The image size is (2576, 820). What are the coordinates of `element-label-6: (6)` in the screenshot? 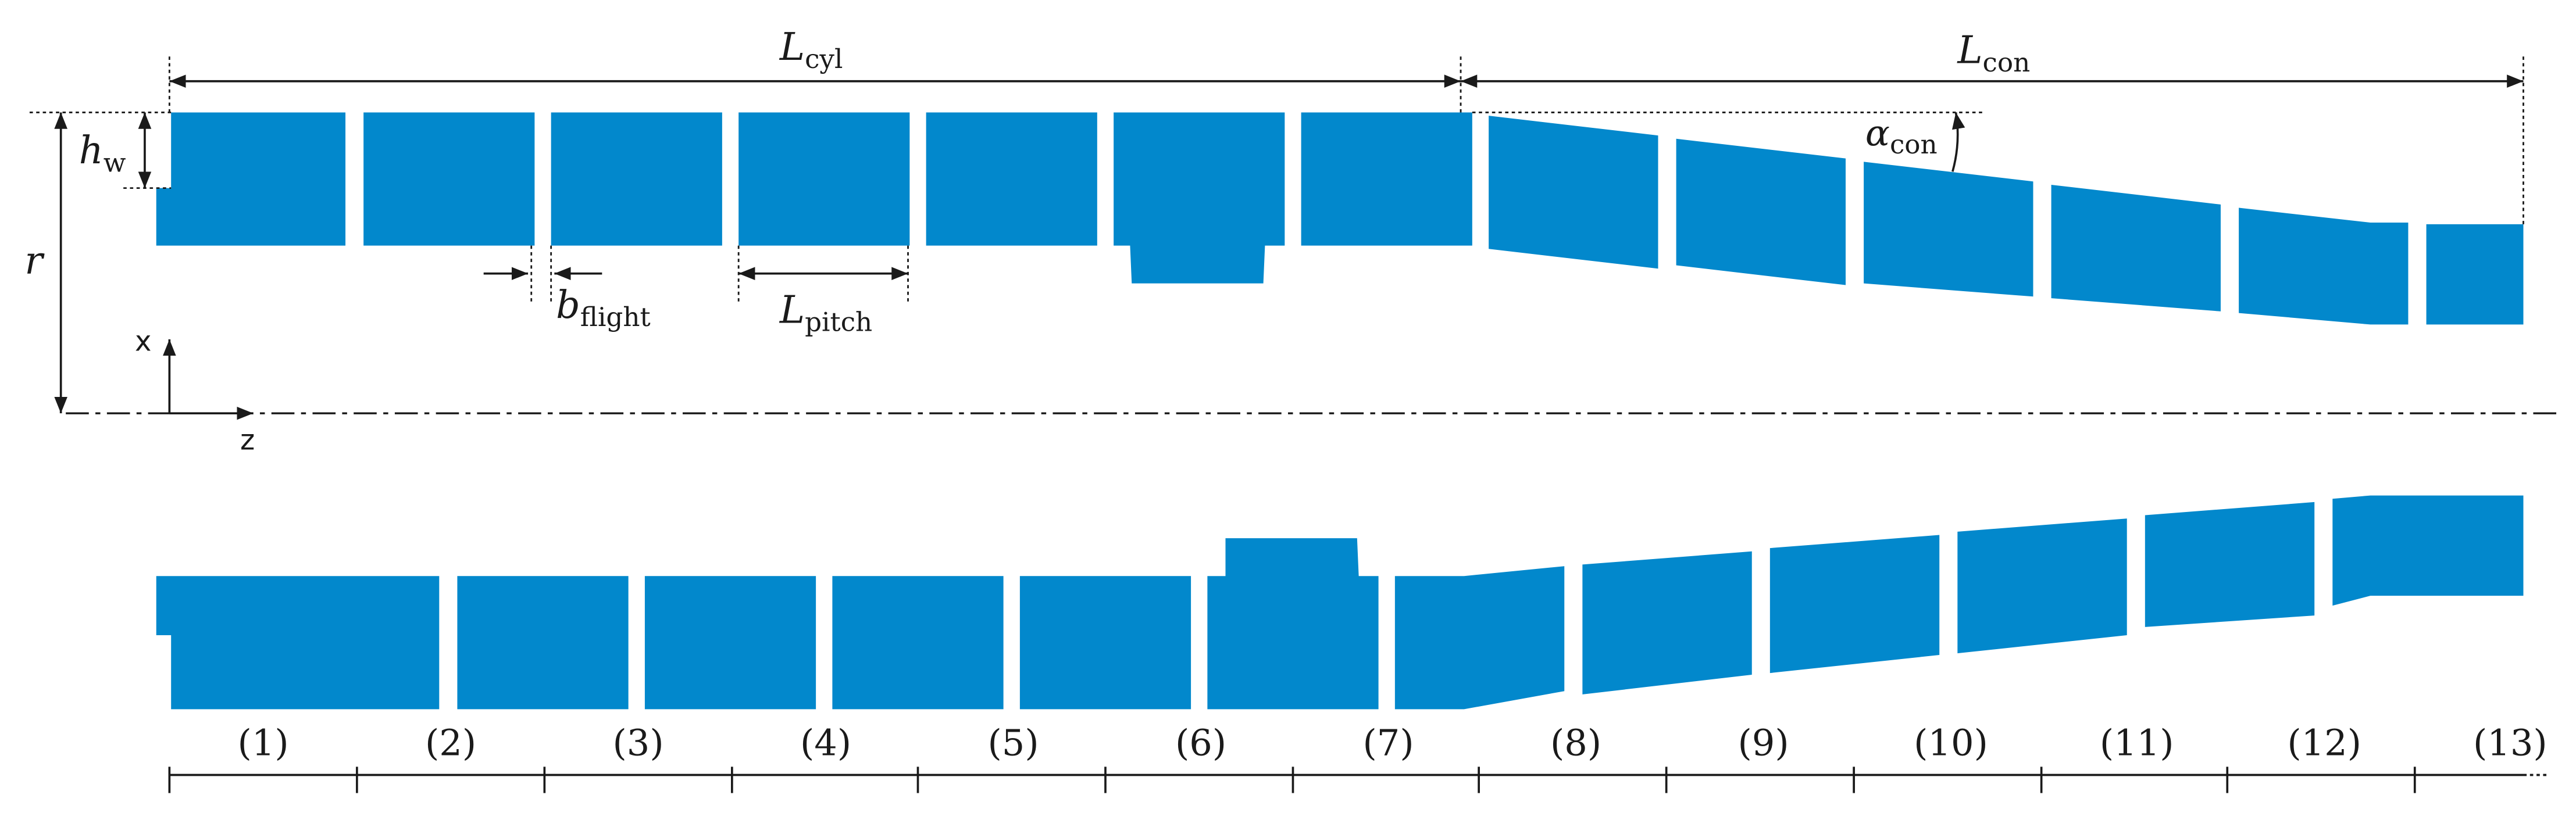 It's located at (1200, 743).